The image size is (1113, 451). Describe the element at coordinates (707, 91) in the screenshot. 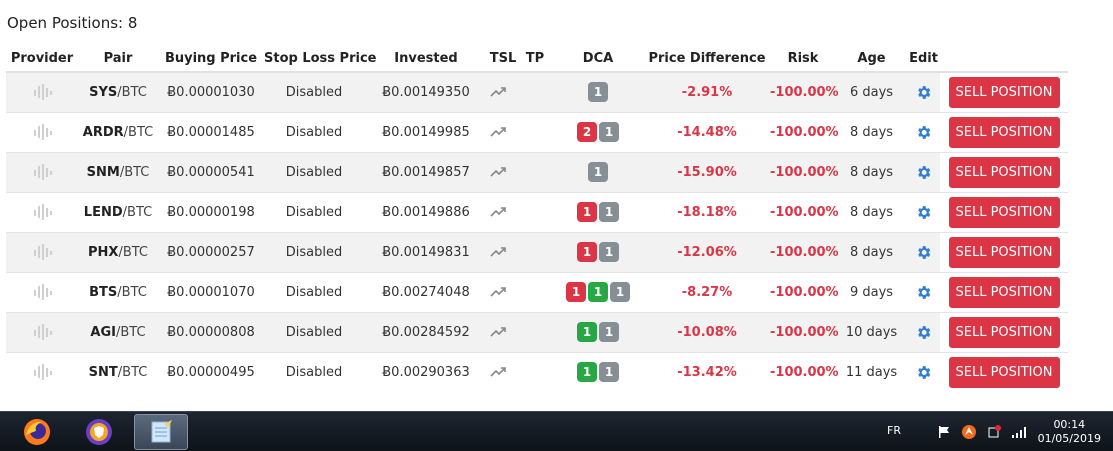

I see `price-difference: -2.91%` at that location.